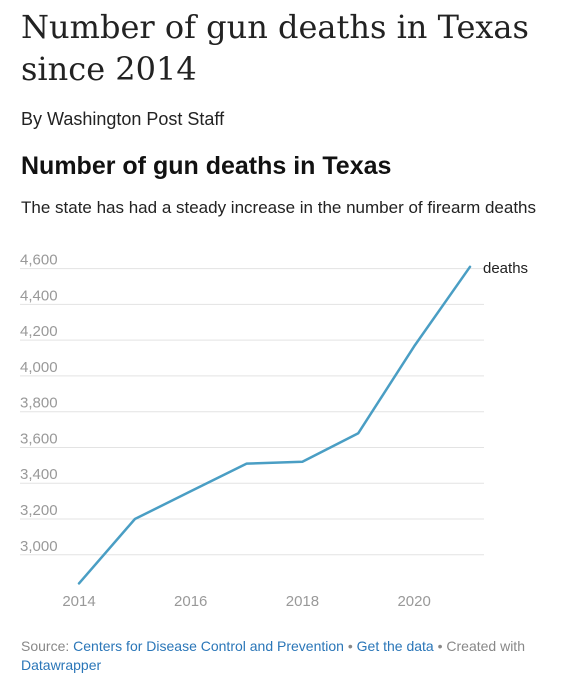  What do you see at coordinates (39, 474) in the screenshot?
I see `y-tick-label: 3,400` at bounding box center [39, 474].